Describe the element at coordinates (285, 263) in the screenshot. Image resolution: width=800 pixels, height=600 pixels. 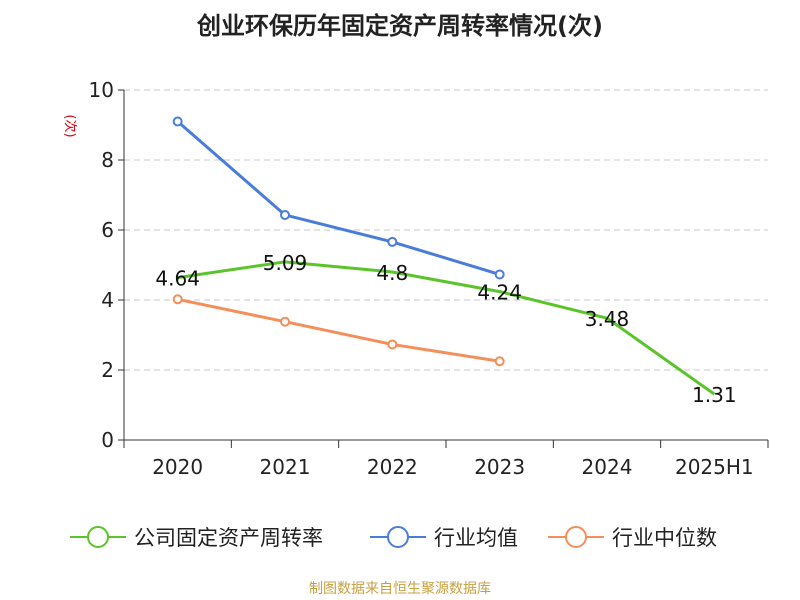
I see `data-label: 5.09` at that location.